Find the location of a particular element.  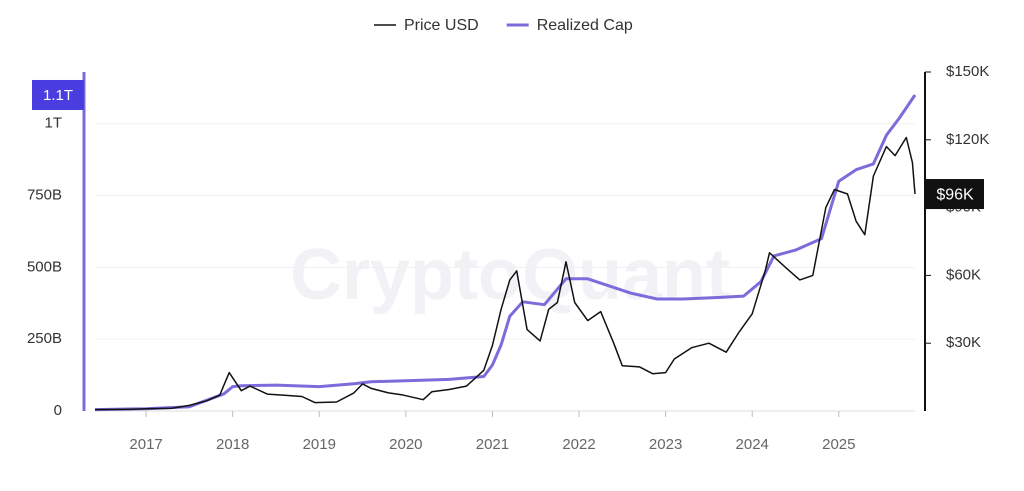

y2-tick-label: $120K is located at coordinates (967, 139).